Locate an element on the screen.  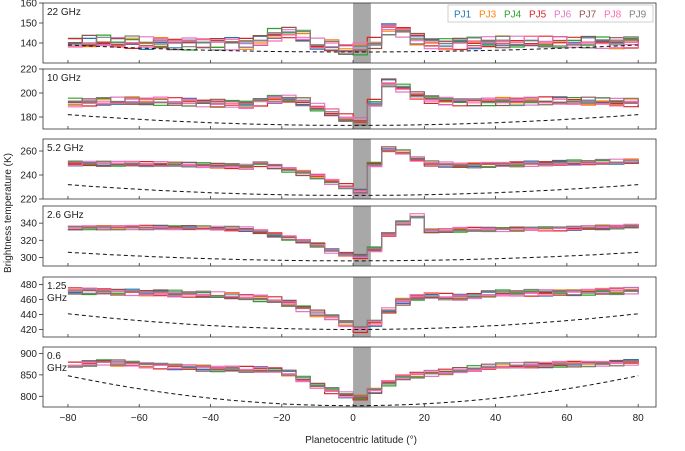
panel-5: 420 440 460 480 1.25 GHz is located at coordinates (338, 307).